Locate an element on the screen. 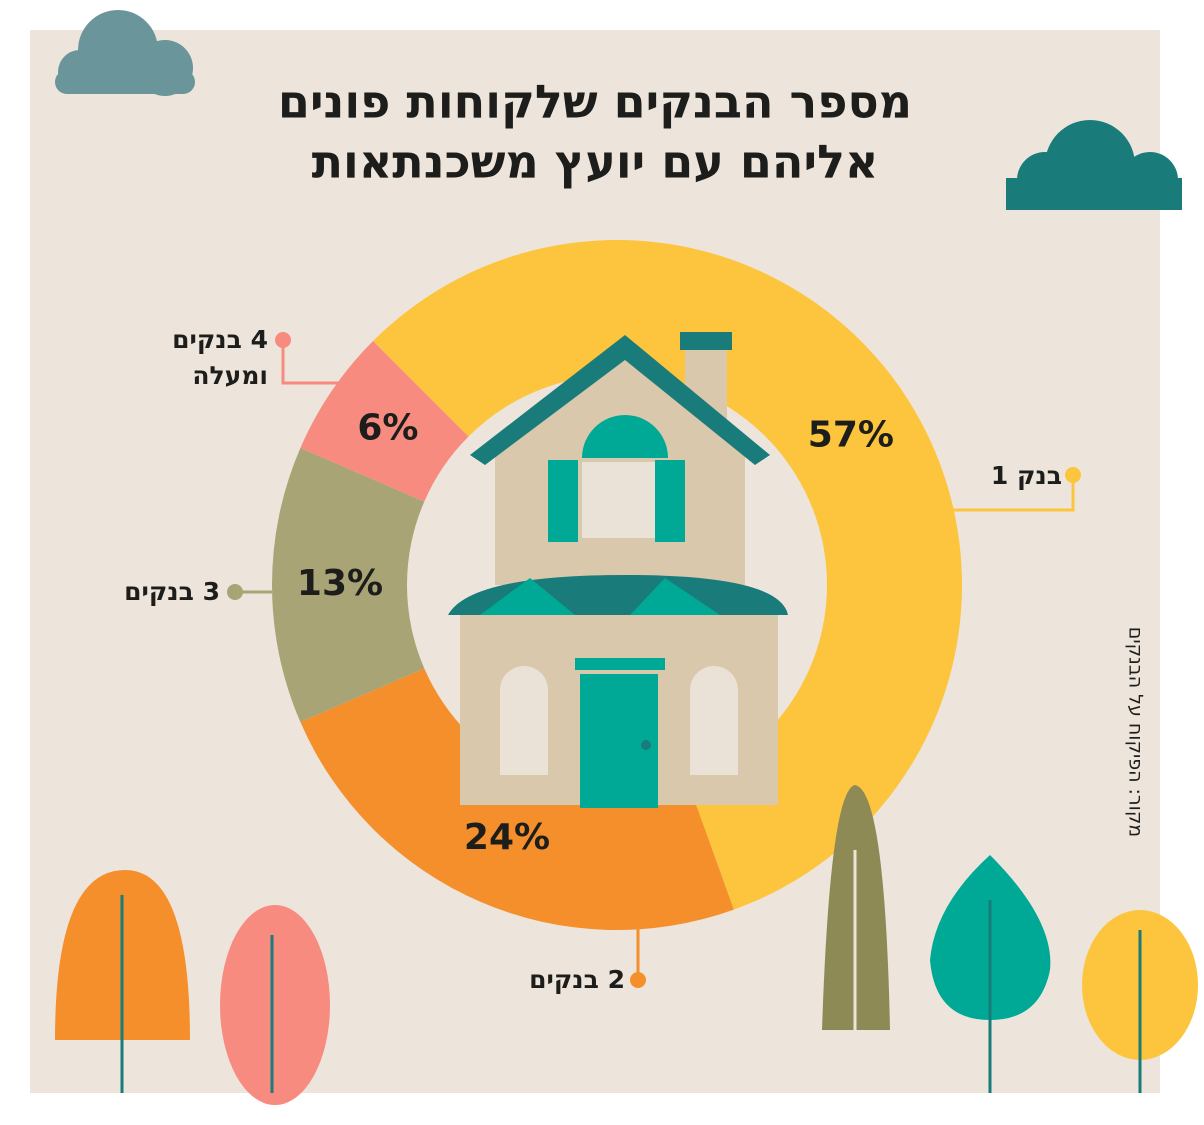  chart-title: אליהם עם יועץ משכנתאות is located at coordinates (595, 162).